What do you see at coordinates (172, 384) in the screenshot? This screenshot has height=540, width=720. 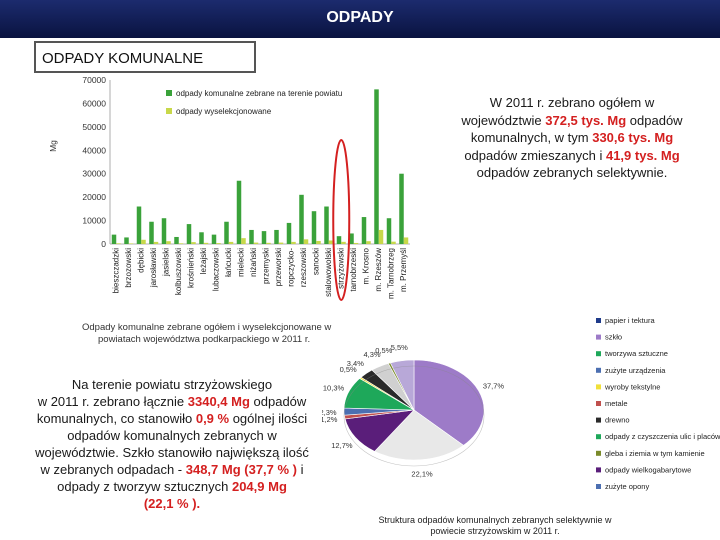 I see `info-bottom-line: Na terenie powiatu strzyżowskiego` at bounding box center [172, 384].